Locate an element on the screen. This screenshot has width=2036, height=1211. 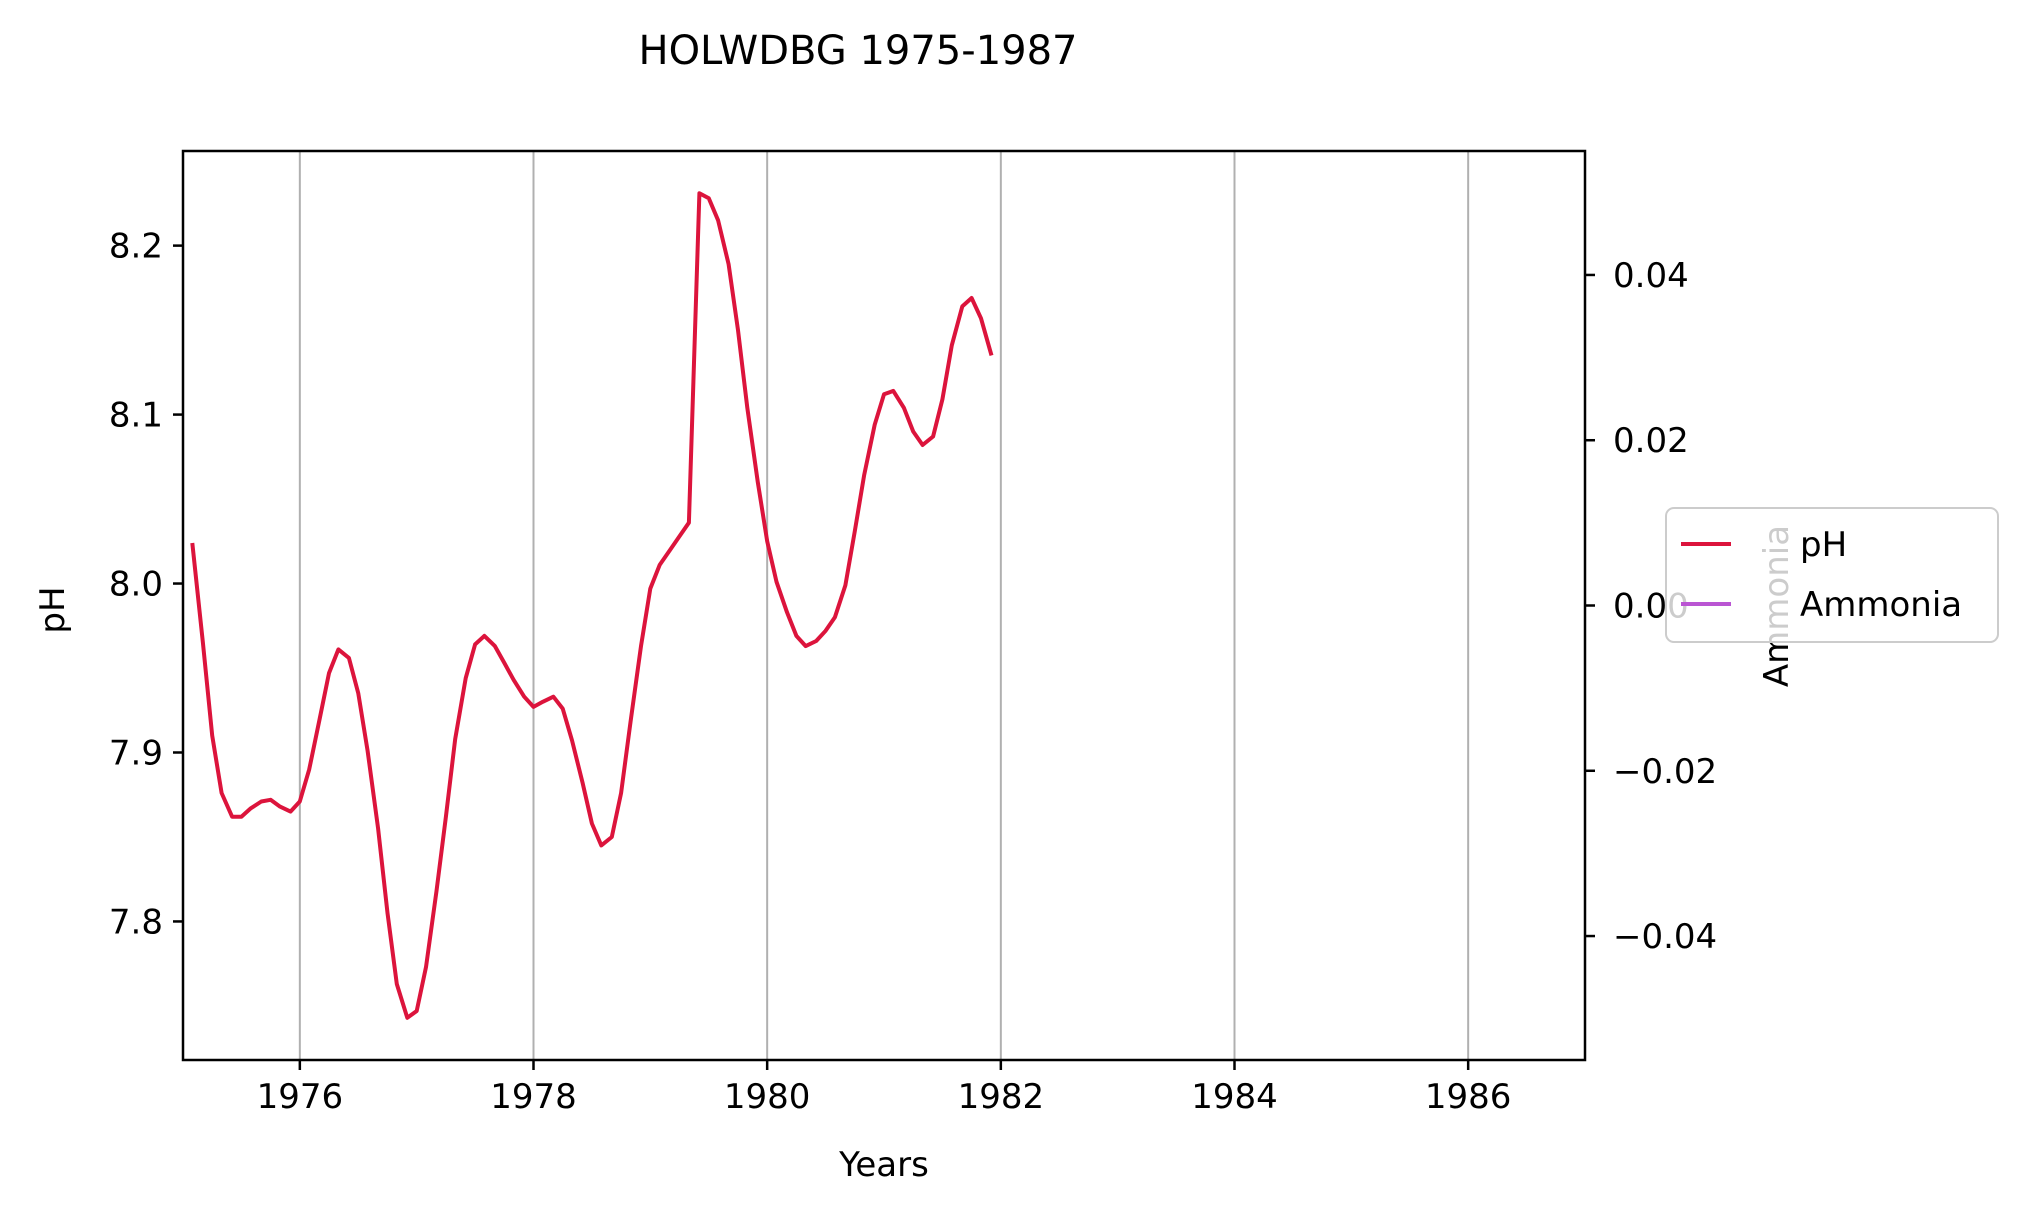
legend-label-ammonia: Ammonia is located at coordinates (1881, 605).